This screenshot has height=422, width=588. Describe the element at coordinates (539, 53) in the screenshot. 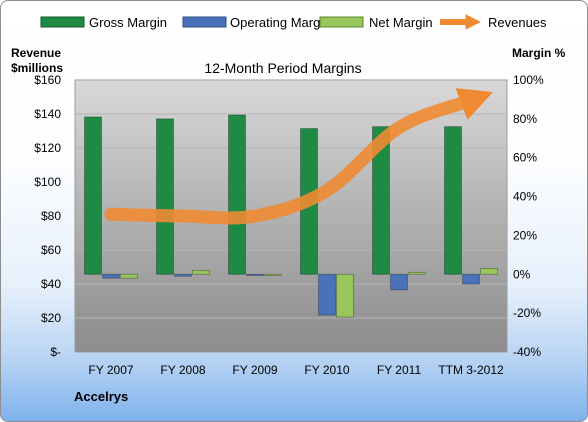

I see `right-axis-label: Margin %` at that location.